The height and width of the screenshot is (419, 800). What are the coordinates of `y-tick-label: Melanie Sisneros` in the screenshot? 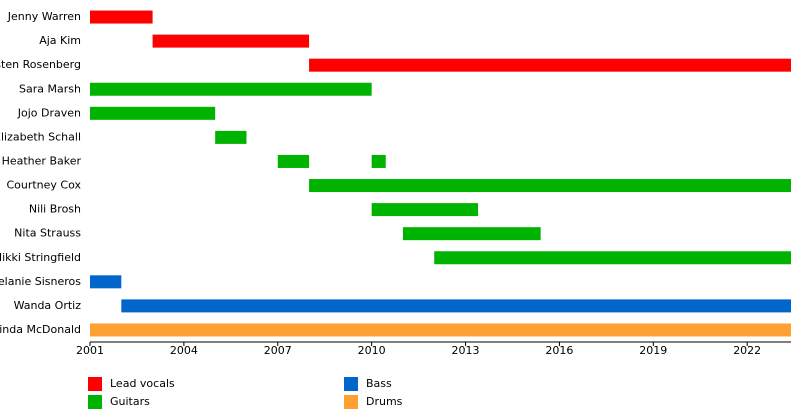 It's located at (40, 281).